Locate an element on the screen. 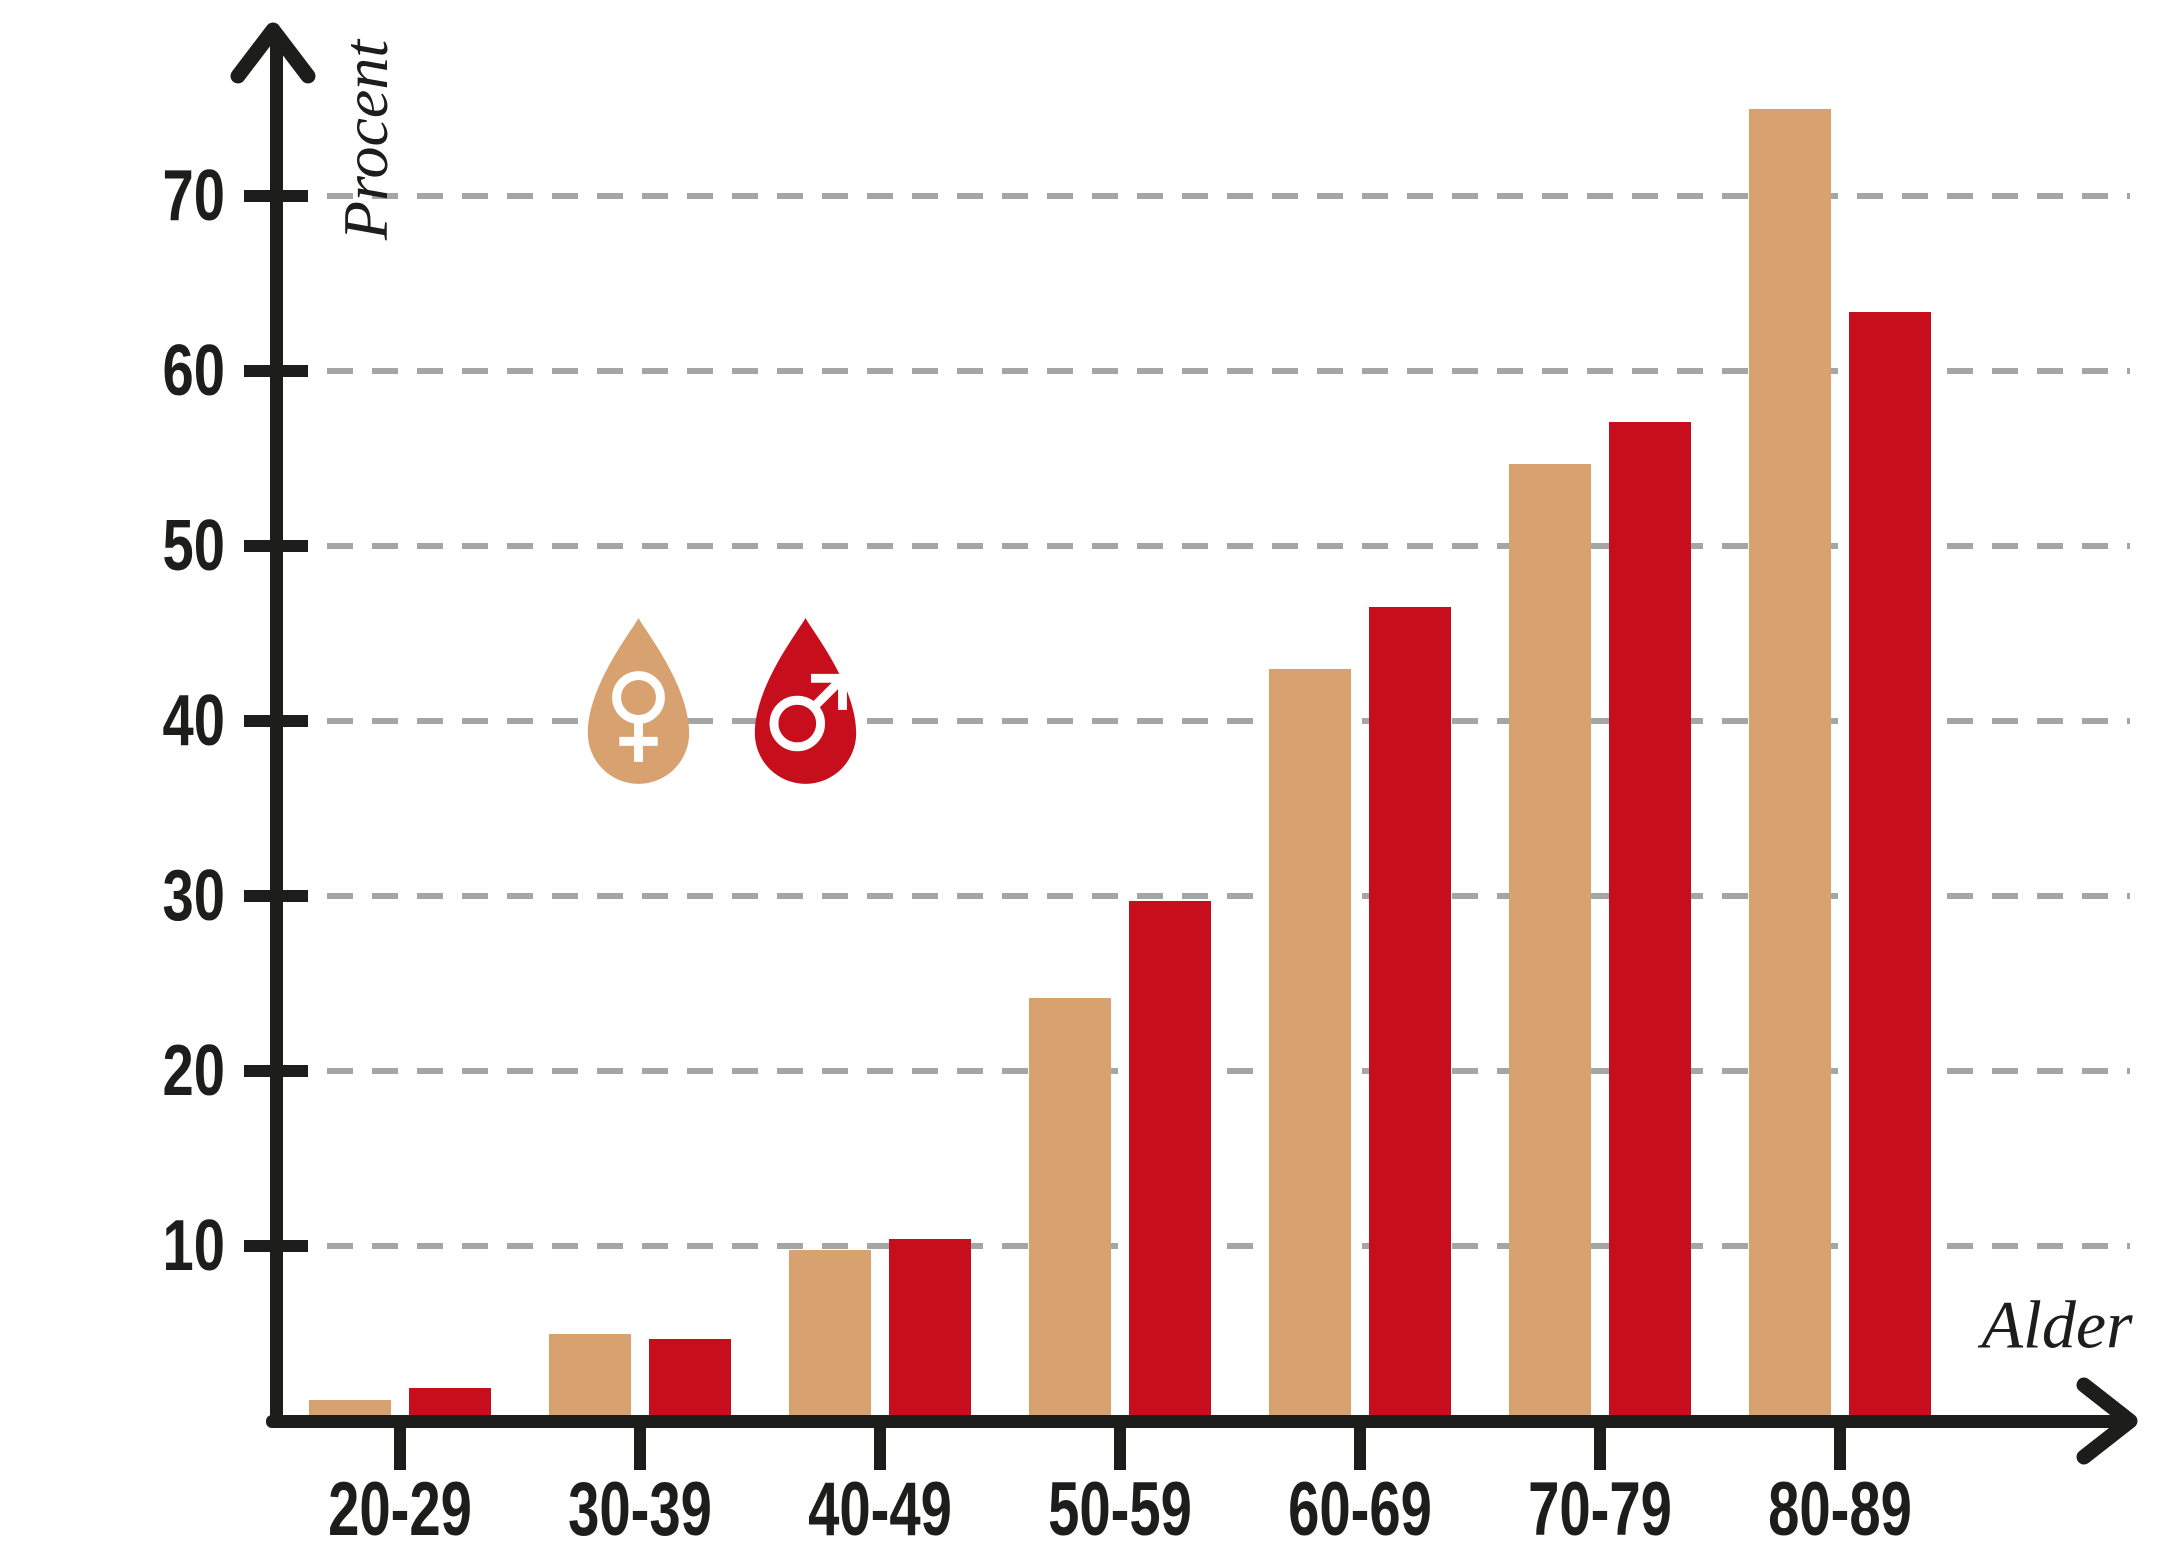 Image resolution: width=2180 pixels, height=1560 pixels. male-drop-icon is located at coordinates (805, 701).